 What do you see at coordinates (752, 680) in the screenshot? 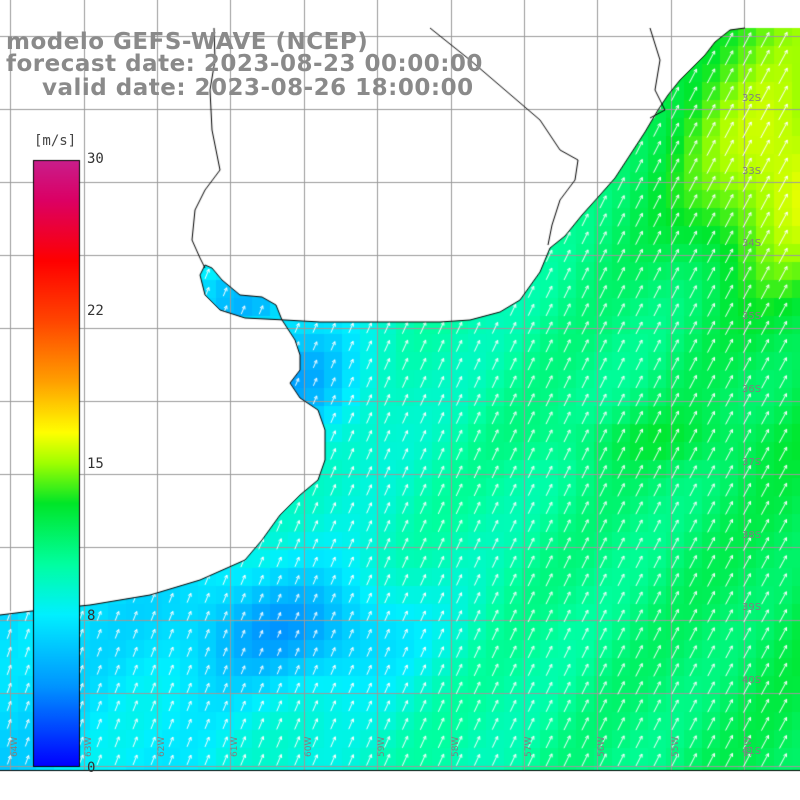
I see `lat-label: 40S` at bounding box center [752, 680].